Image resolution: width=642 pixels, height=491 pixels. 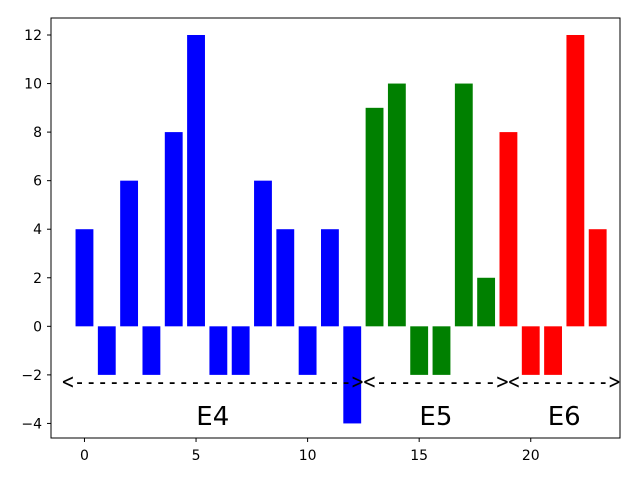 What do you see at coordinates (33, 36) in the screenshot?
I see `y-tick-label: 12` at bounding box center [33, 36].